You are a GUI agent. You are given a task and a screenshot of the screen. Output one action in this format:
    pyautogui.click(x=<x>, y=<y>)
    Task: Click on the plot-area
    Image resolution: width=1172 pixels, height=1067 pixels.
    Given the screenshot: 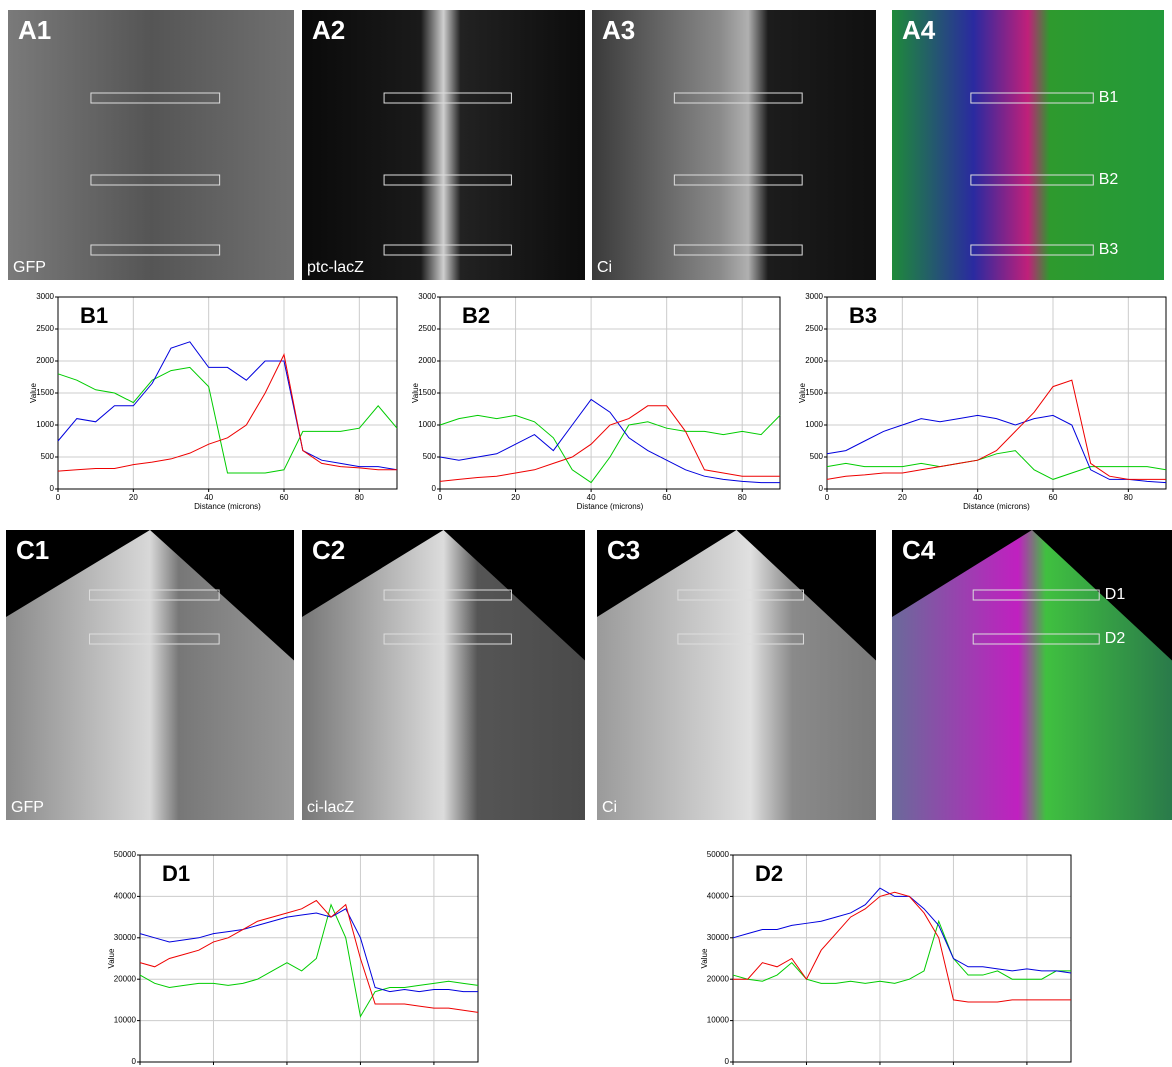 What is the action you would take?
    pyautogui.click(x=902, y=958)
    